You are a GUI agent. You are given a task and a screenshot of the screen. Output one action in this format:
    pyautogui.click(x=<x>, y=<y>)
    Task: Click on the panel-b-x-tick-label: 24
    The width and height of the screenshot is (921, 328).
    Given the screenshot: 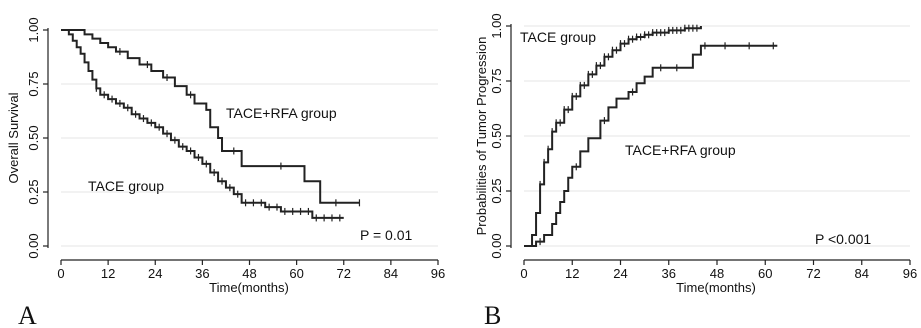 What is the action you would take?
    pyautogui.click(x=620, y=273)
    